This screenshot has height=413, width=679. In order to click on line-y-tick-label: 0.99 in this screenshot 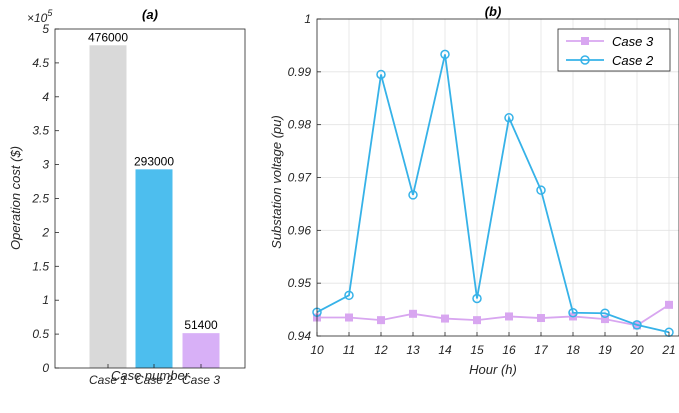, I will do `click(300, 72)`.